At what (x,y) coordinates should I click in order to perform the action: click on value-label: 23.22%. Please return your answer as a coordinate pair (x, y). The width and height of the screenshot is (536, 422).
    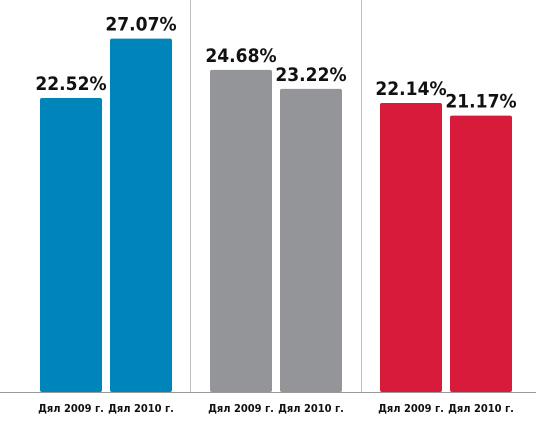
    Looking at the image, I should click on (310, 75).